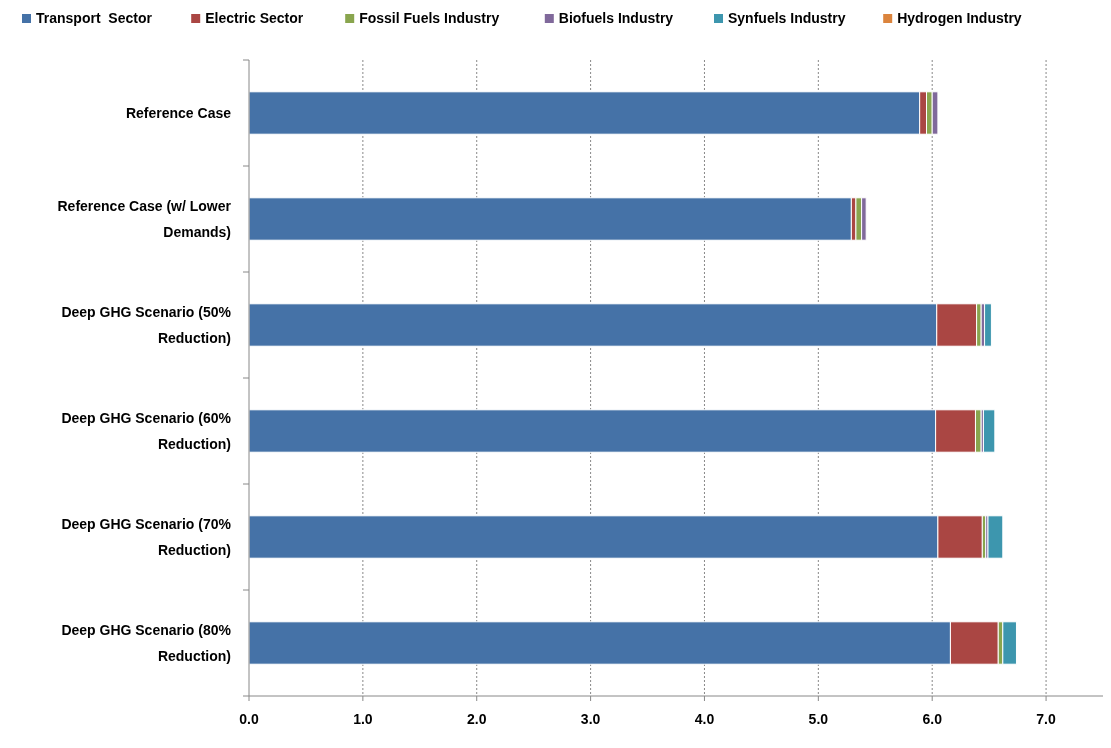 The image size is (1111, 748). Describe the element at coordinates (477, 719) in the screenshot. I see `x-tick-label: 2.0` at that location.